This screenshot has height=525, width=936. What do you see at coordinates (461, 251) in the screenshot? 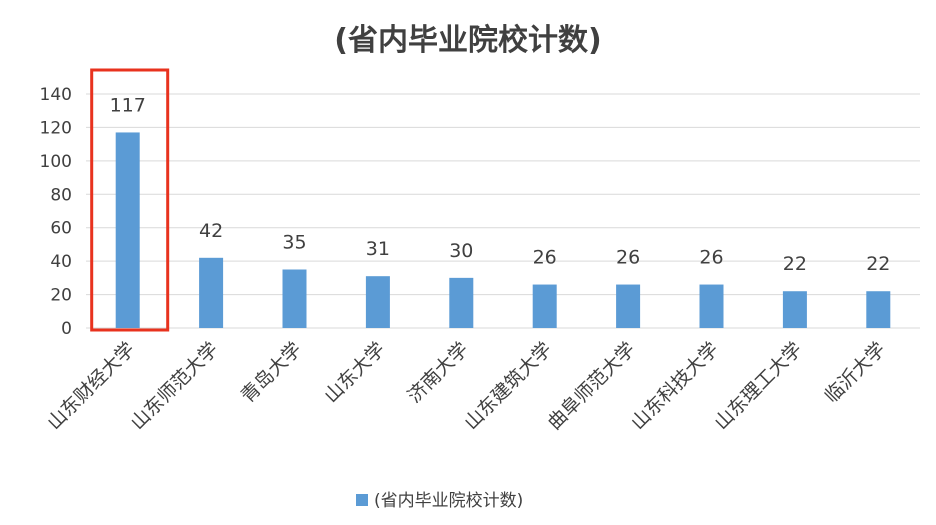
I see `data-label: 30` at bounding box center [461, 251].